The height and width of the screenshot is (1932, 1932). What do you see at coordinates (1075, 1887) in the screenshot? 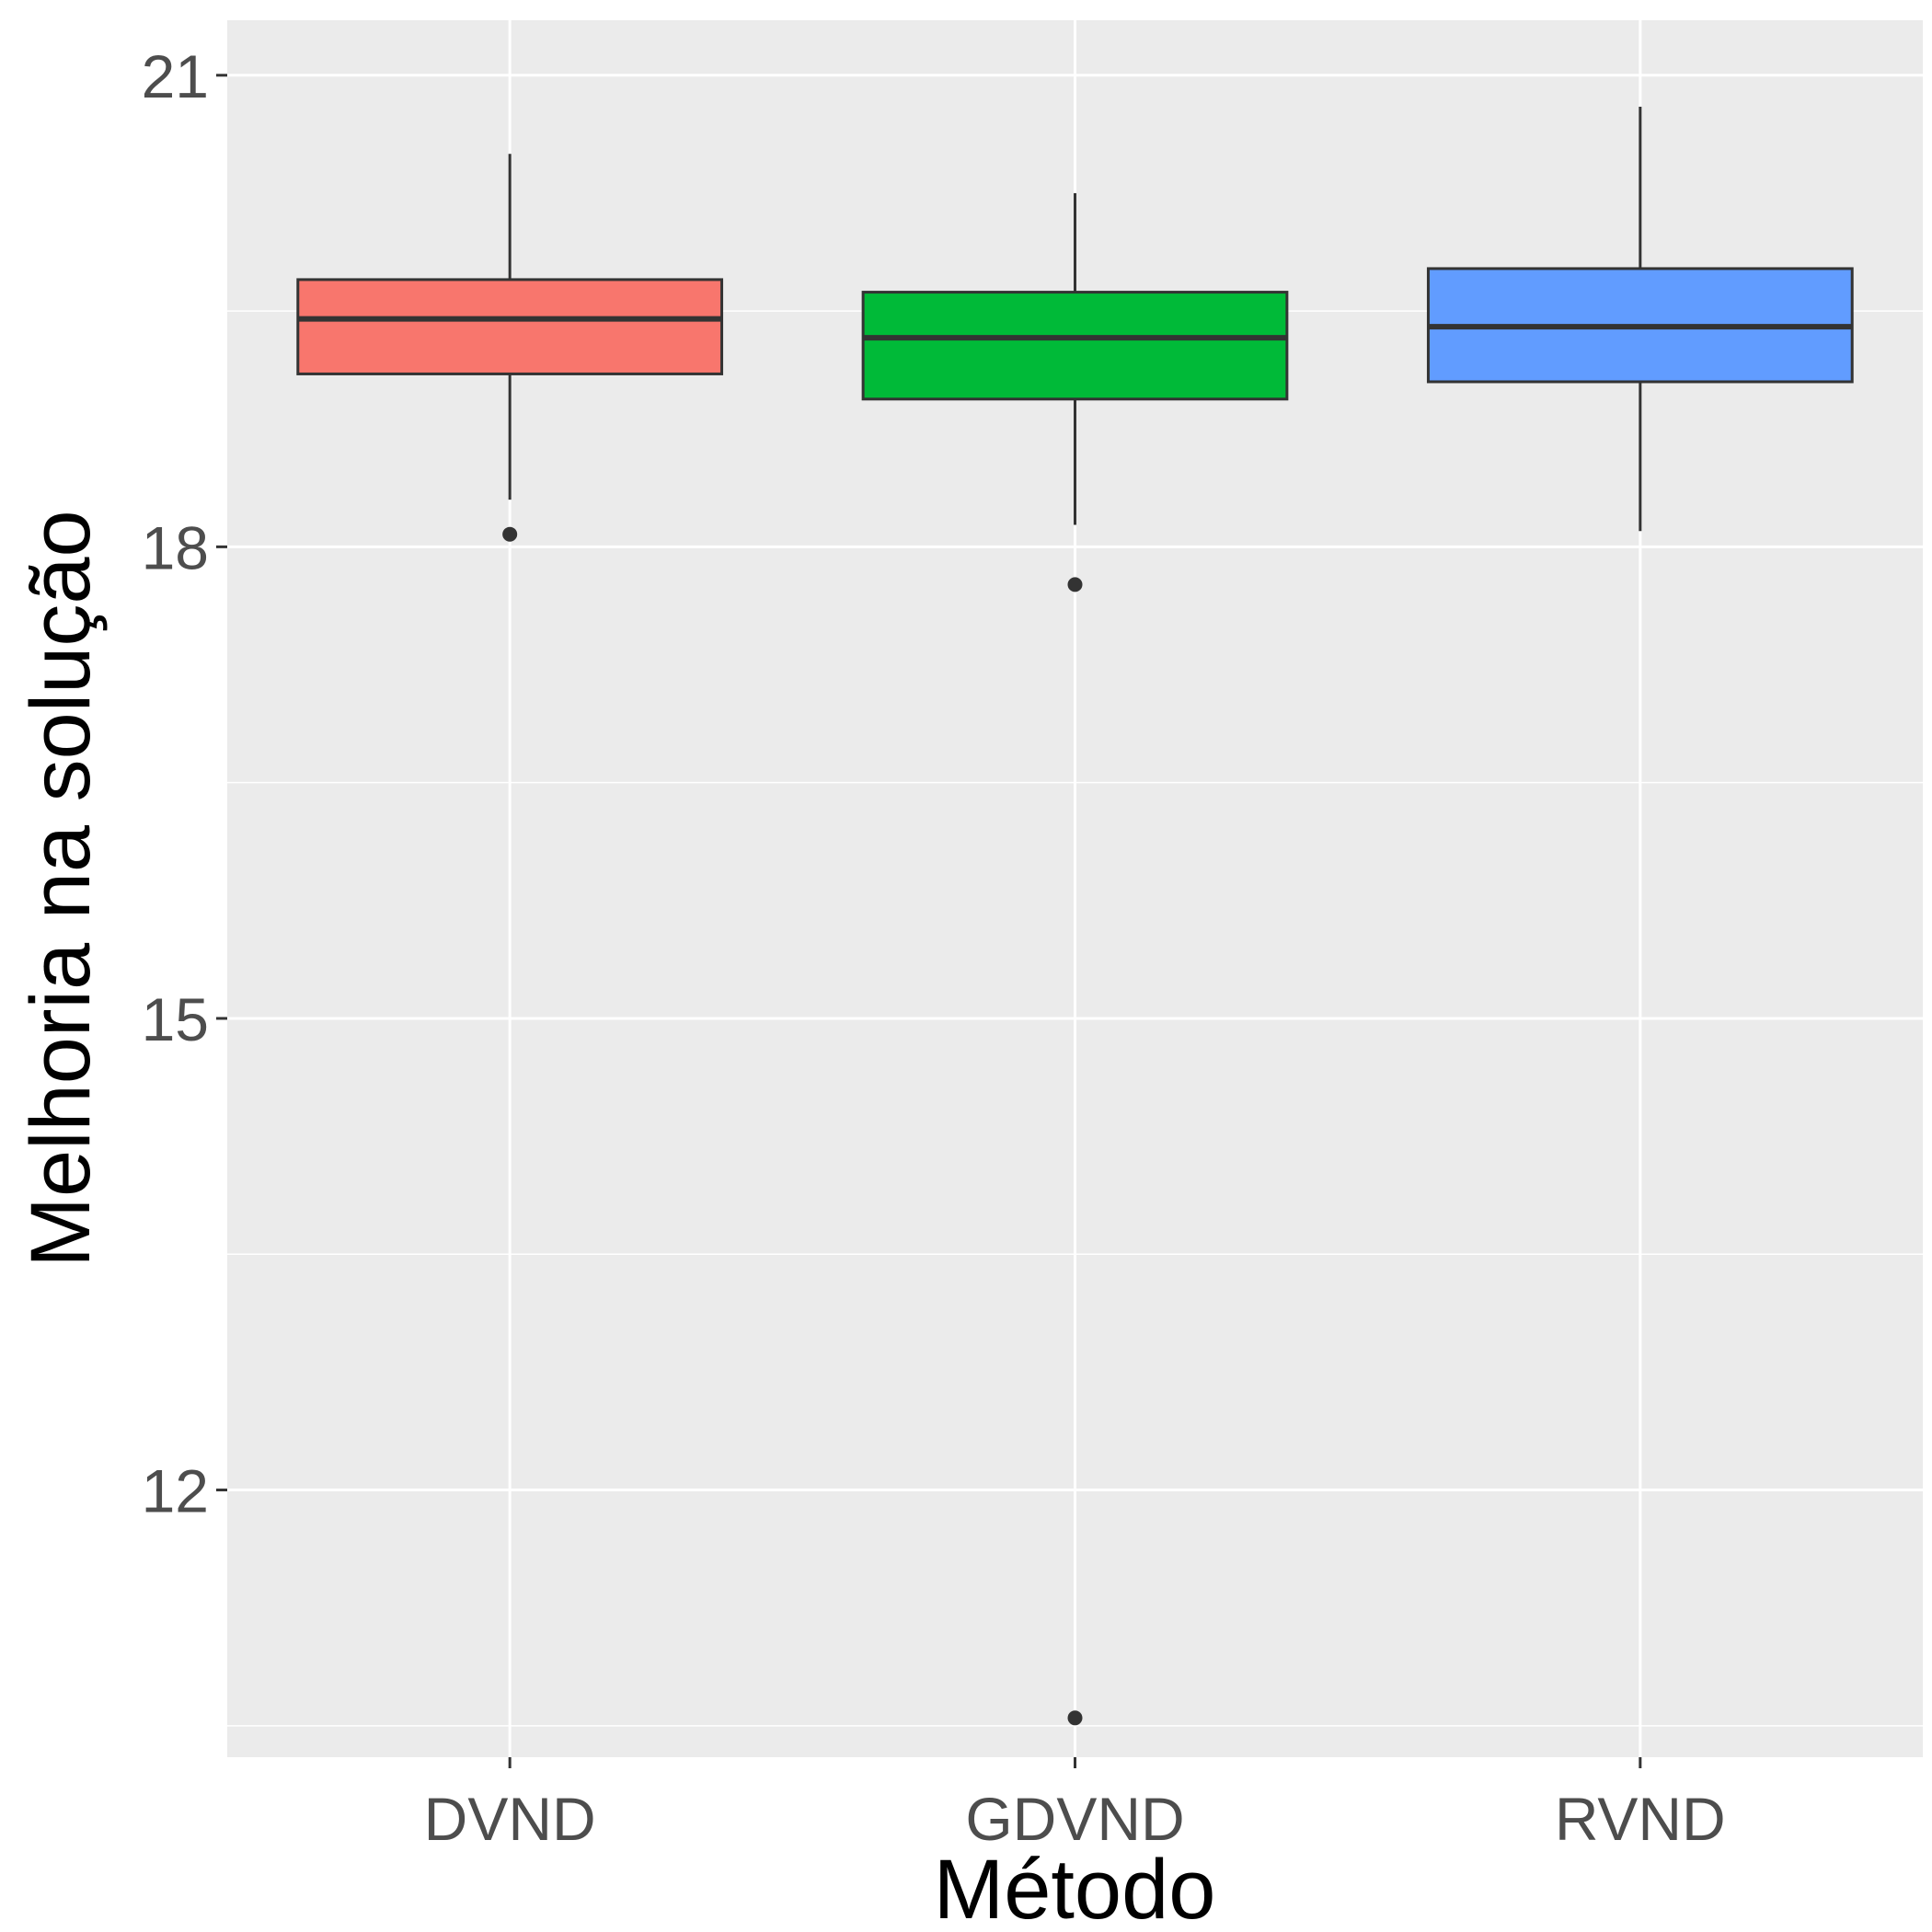
I see `x-axis-title: Método` at bounding box center [1075, 1887].